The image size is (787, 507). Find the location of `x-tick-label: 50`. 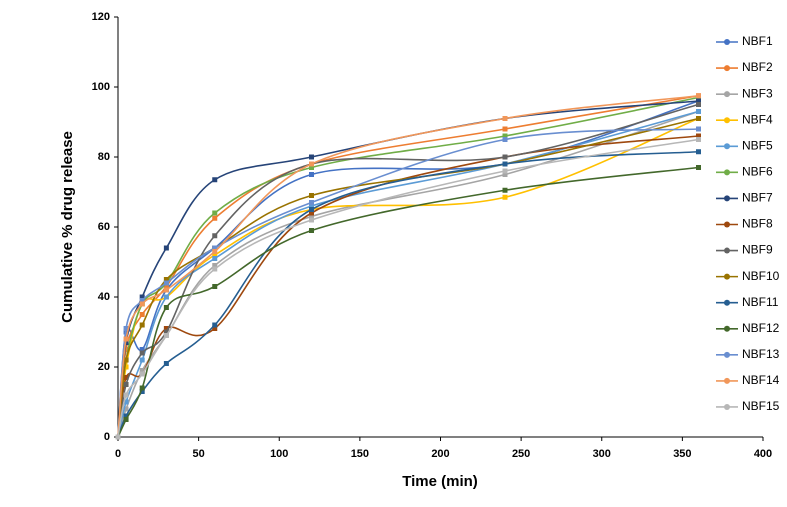

x-tick-label: 50 is located at coordinates (199, 454).